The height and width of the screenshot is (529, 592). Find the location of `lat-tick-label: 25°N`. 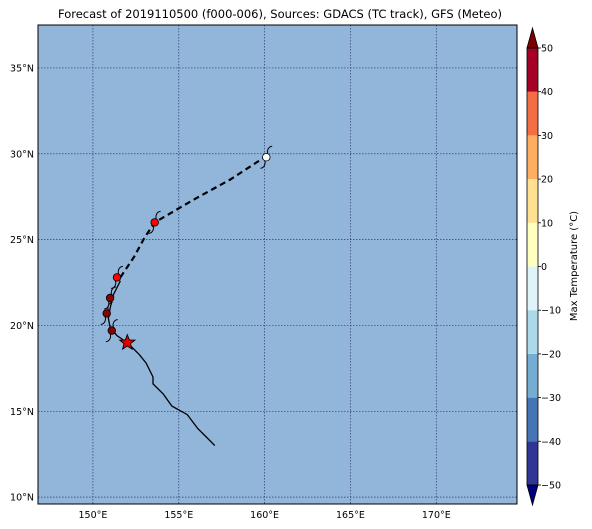

lat-tick-label: 25°N is located at coordinates (22, 240).